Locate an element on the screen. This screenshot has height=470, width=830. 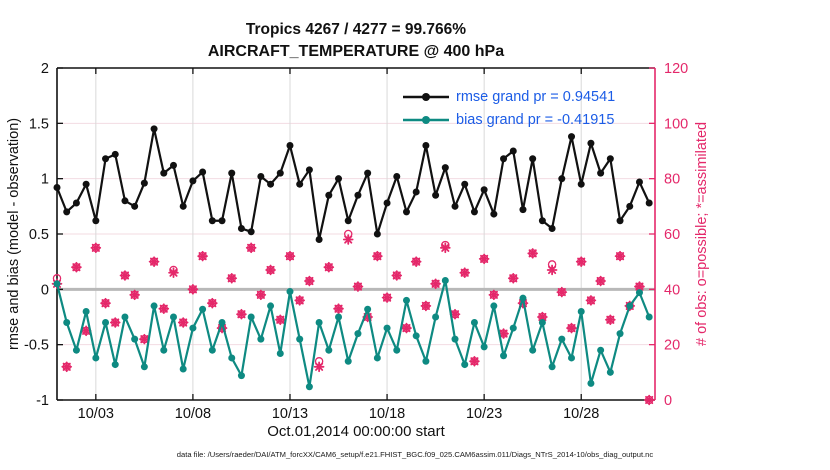
legend-bias-label: bias grand pr = -0.41915 is located at coordinates (535, 119).